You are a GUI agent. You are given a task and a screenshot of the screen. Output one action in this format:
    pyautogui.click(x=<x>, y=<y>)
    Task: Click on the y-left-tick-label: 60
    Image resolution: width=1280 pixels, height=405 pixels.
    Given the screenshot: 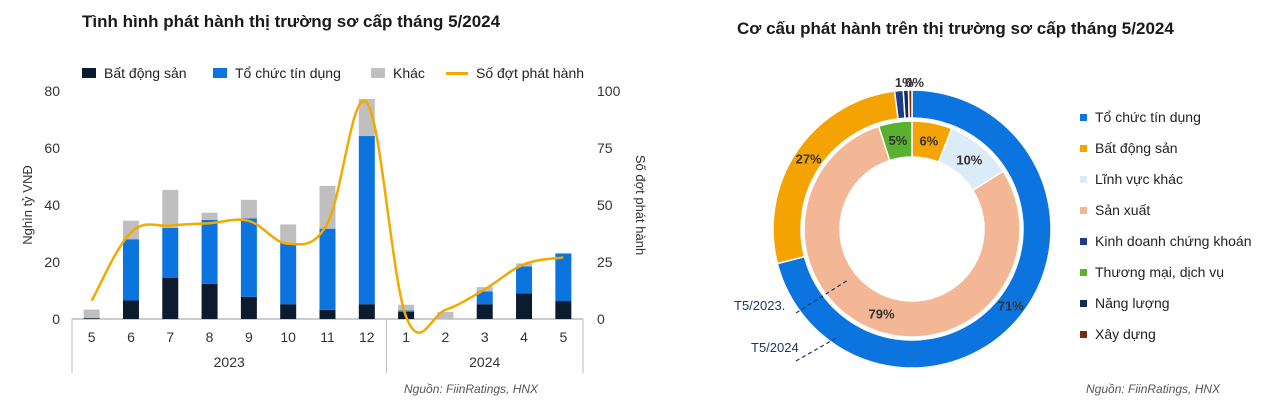 What is the action you would take?
    pyautogui.click(x=52, y=148)
    